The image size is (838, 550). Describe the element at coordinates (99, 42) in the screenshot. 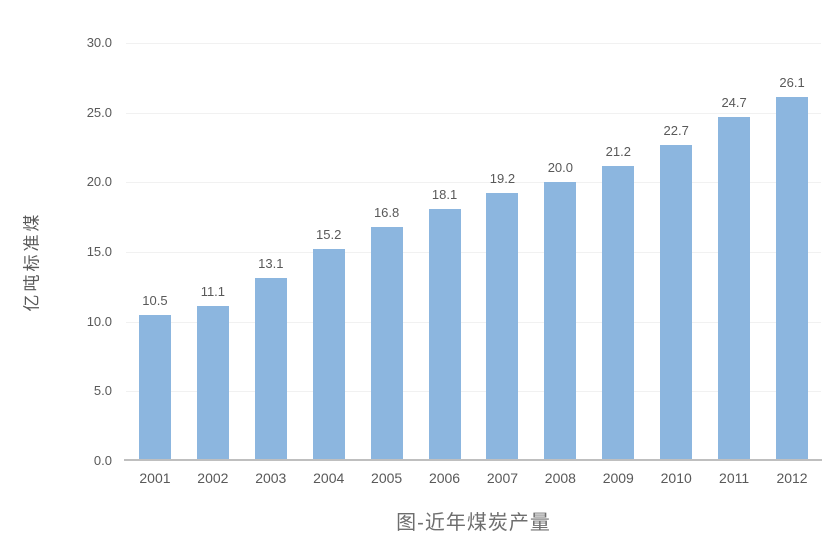

I see `y-tick-label: 30.0` at that location.